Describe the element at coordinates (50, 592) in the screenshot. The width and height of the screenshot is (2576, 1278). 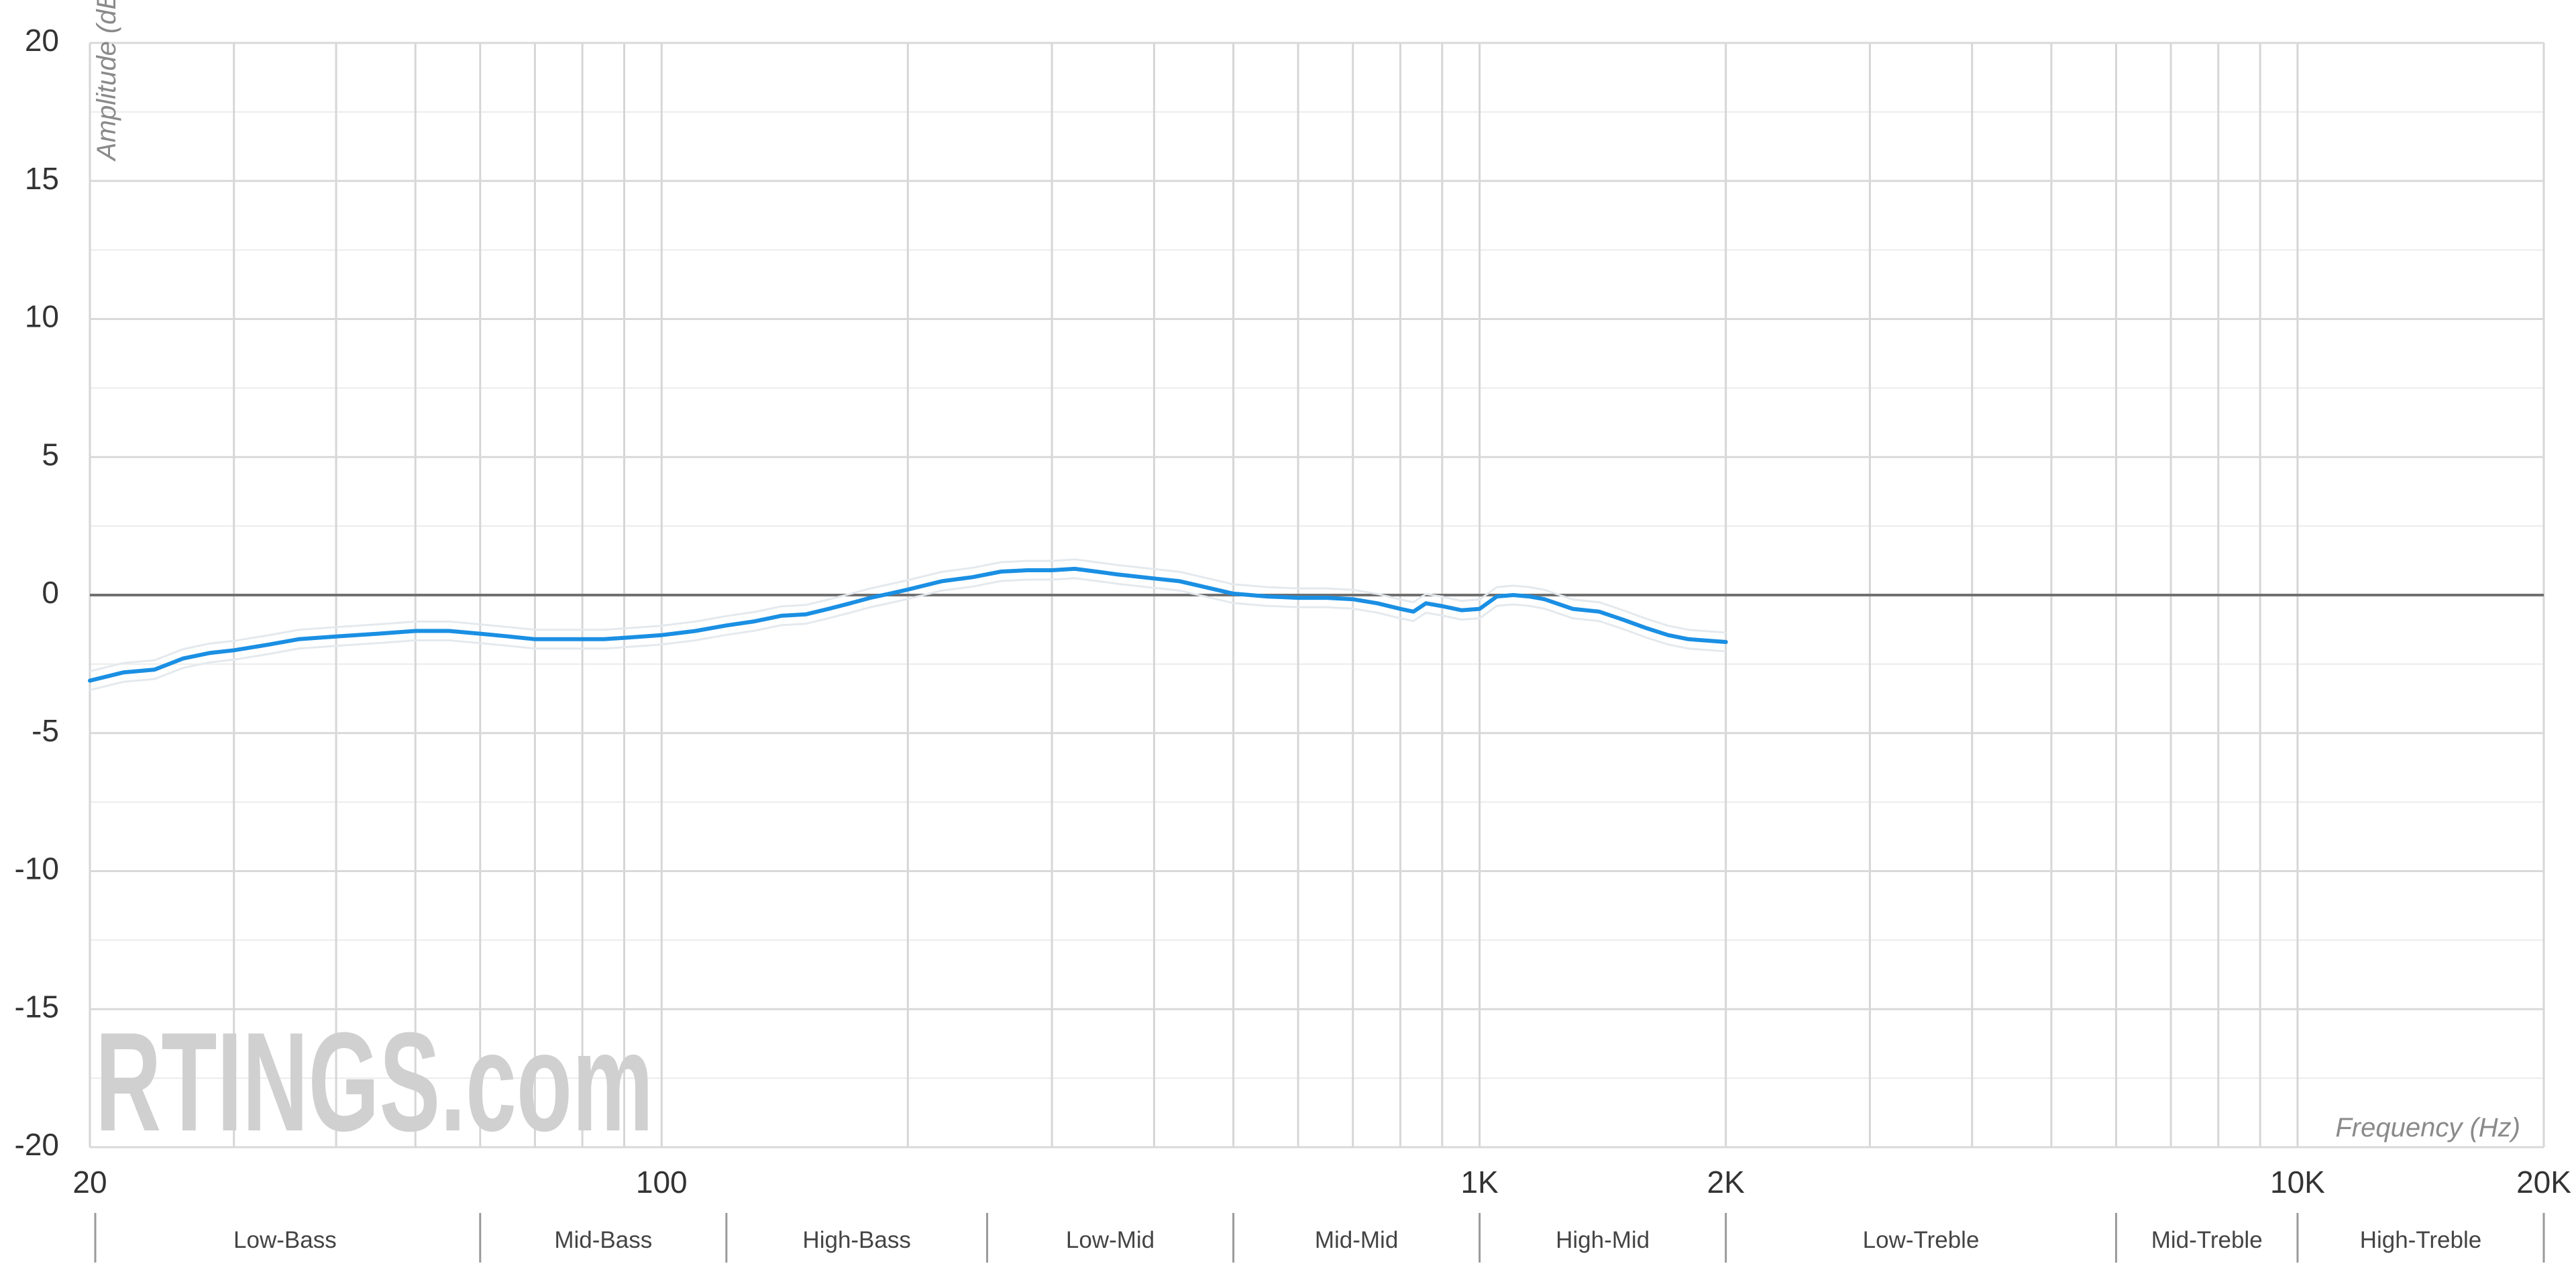
I see `y-tick-label: 0` at that location.